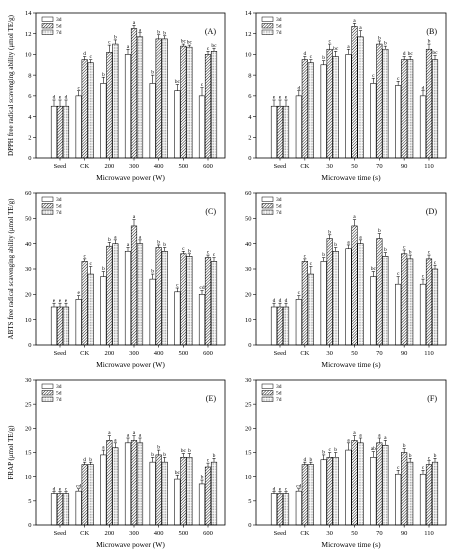 This screenshot has height=550, width=468. Describe the element at coordinates (47, 199) in the screenshot. I see `legend-swatch-3d` at that location.